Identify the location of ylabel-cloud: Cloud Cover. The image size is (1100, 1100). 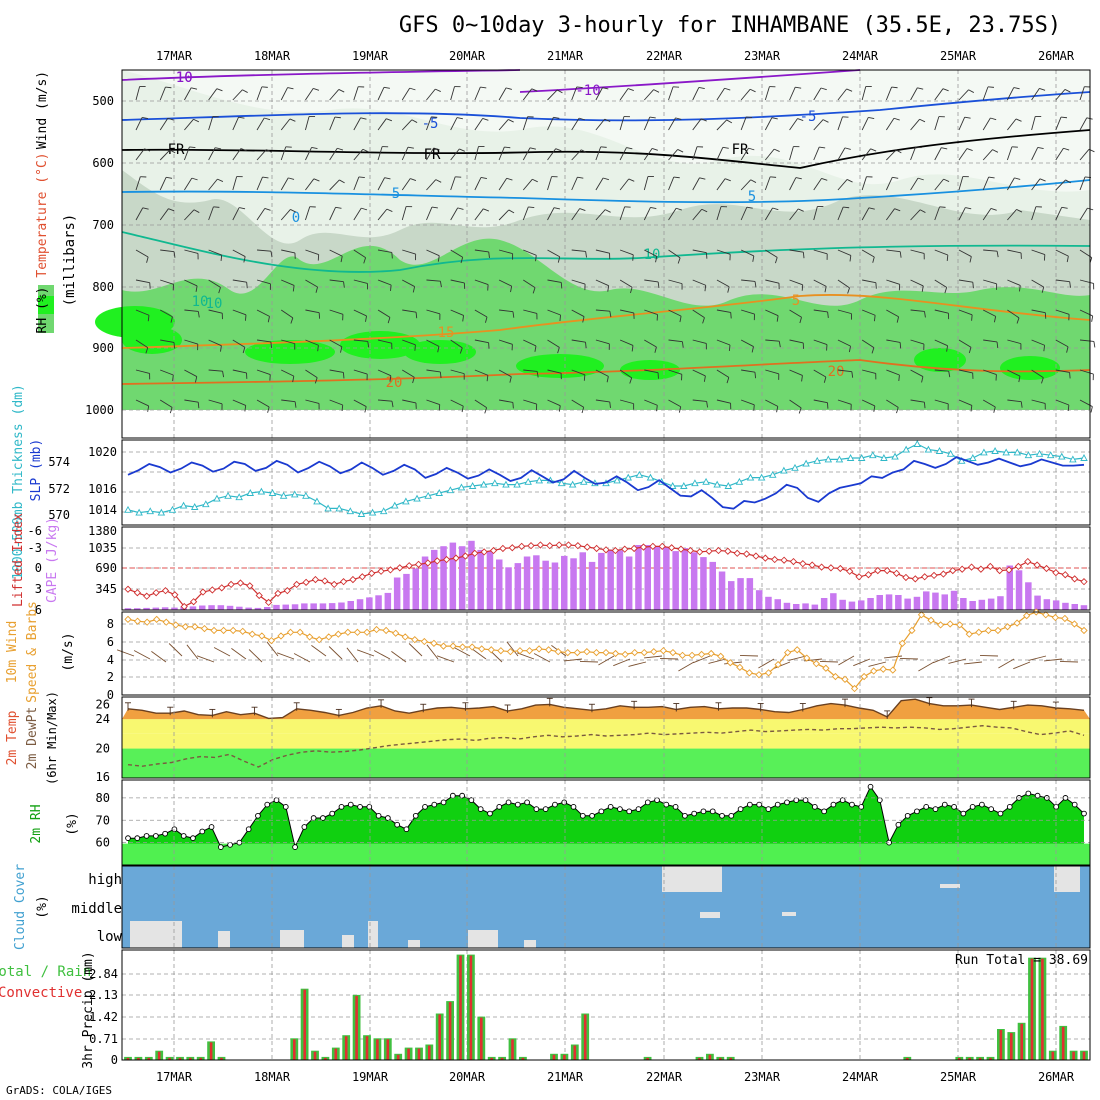
(20, 907).